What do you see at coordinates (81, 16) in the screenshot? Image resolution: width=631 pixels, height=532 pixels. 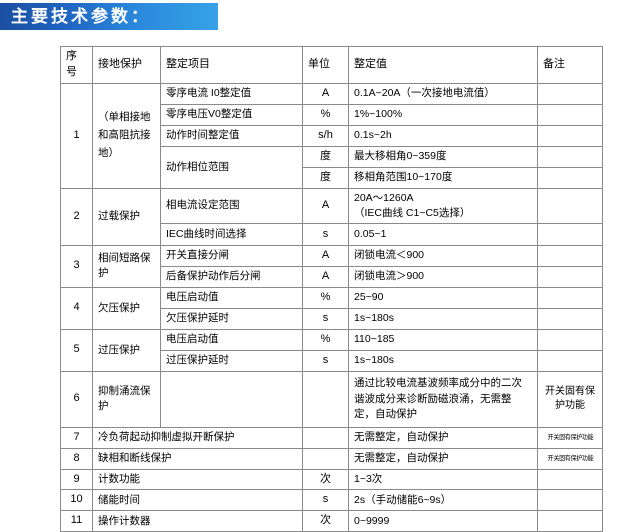 I see `section-title-text: 主要技术参数：` at bounding box center [81, 16].